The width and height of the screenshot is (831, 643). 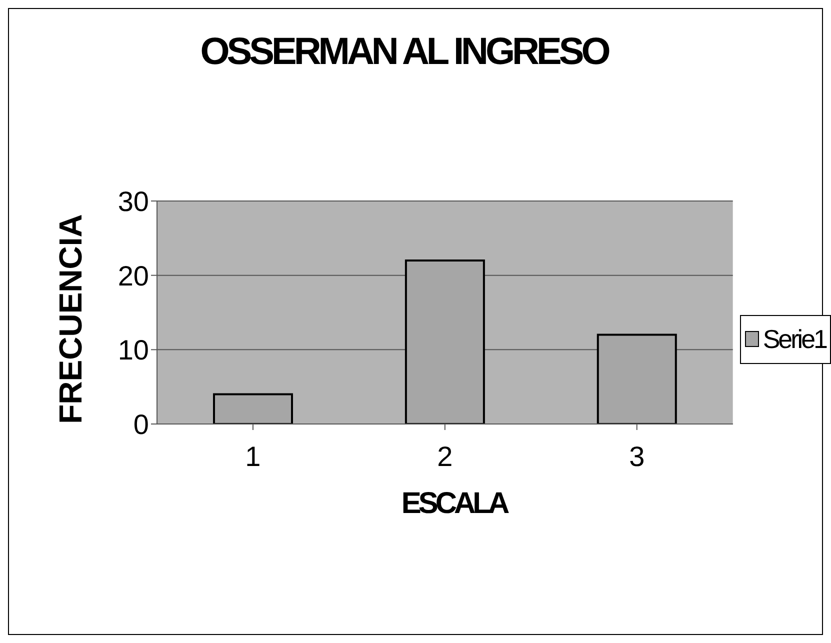 I want to click on x-axis-title: ESCALA, so click(x=454, y=504).